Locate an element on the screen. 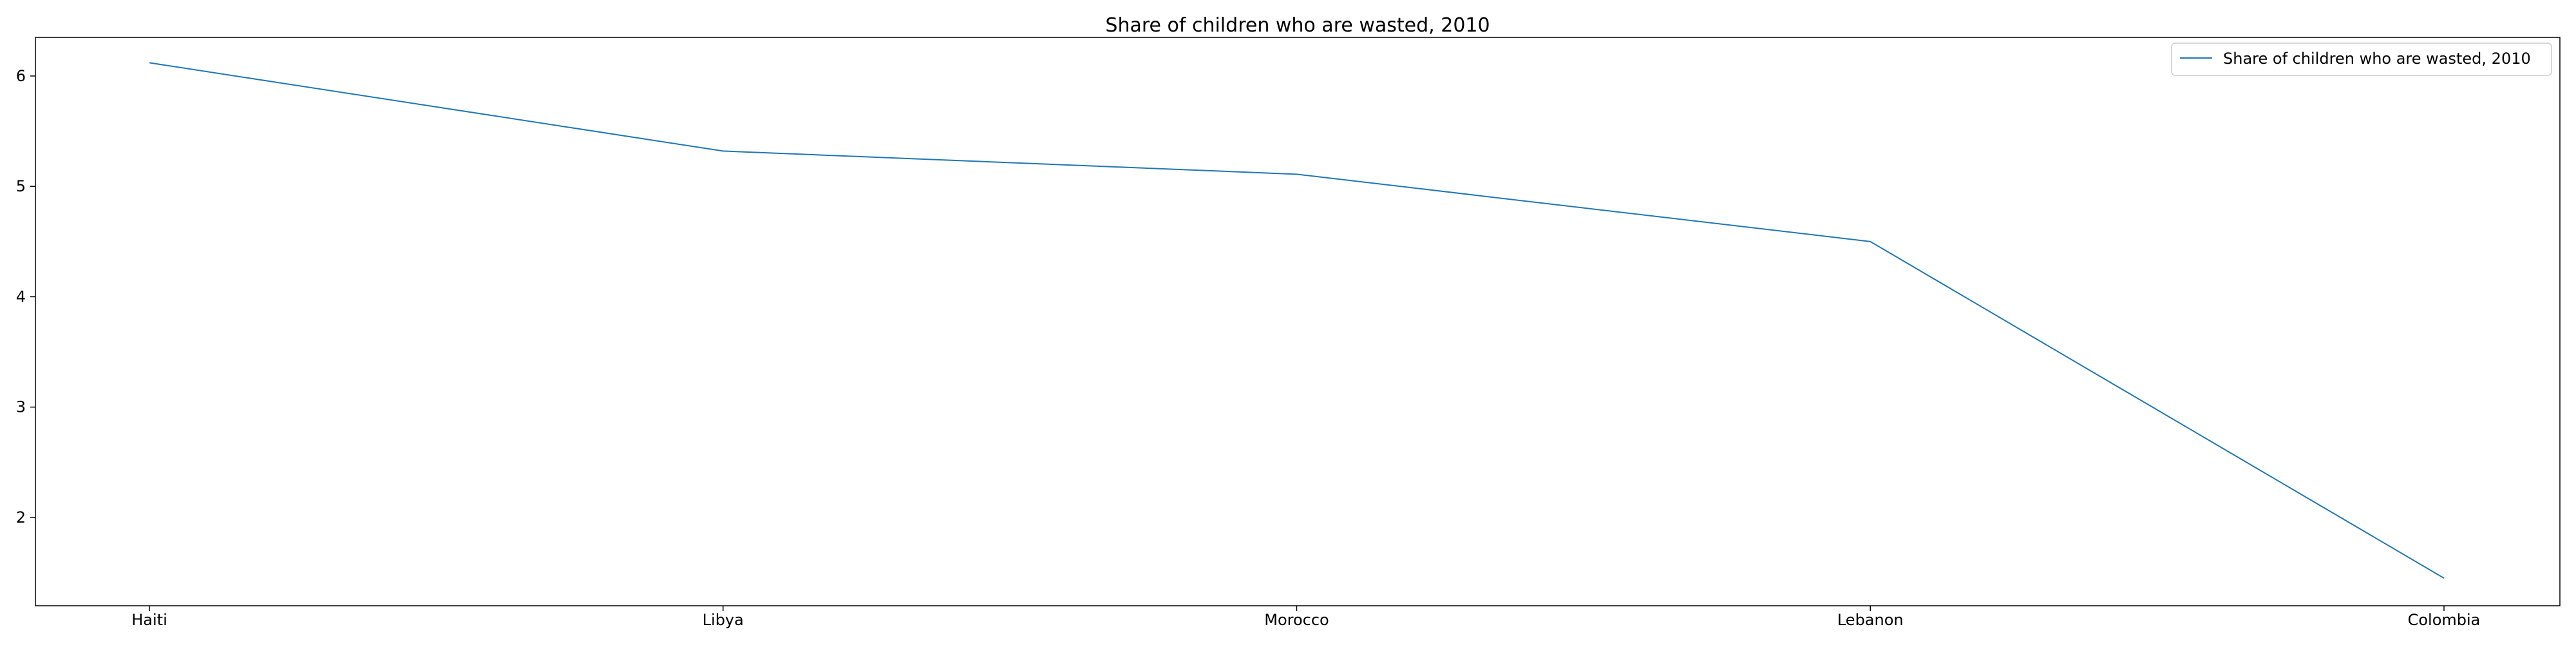 Image resolution: width=2576 pixels, height=647 pixels. y-axis: 2 3 4 5 6 is located at coordinates (26, 296).